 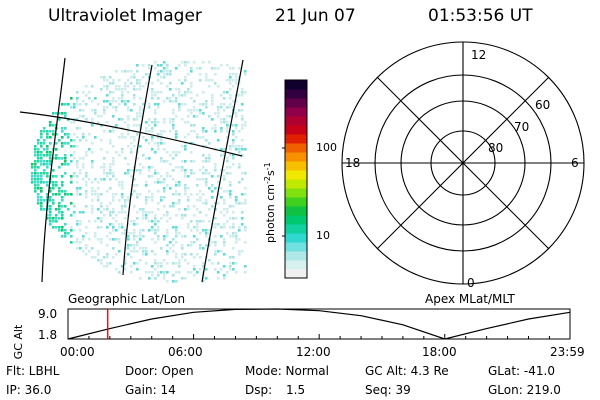 What do you see at coordinates (521, 127) in the screenshot?
I see `lat-label-70: 70` at bounding box center [521, 127].